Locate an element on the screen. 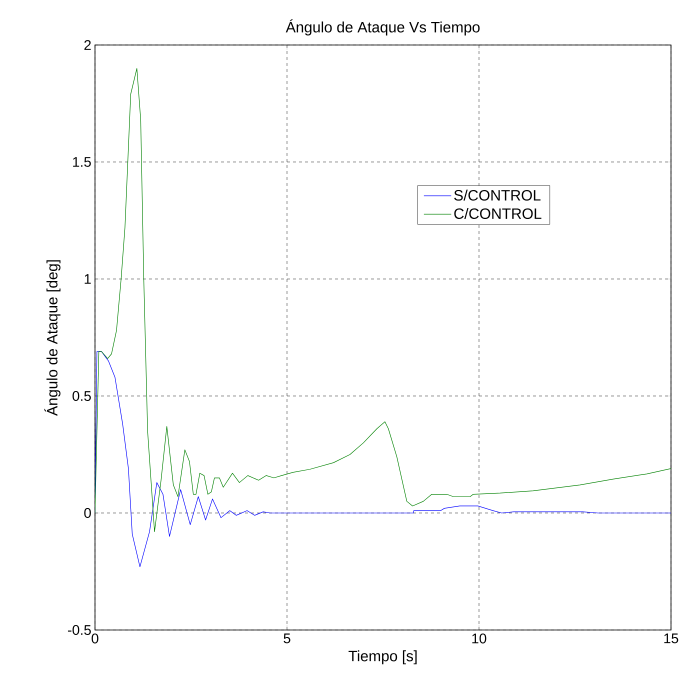 The height and width of the screenshot is (684, 683). x-tick-label: 15 is located at coordinates (671, 639).